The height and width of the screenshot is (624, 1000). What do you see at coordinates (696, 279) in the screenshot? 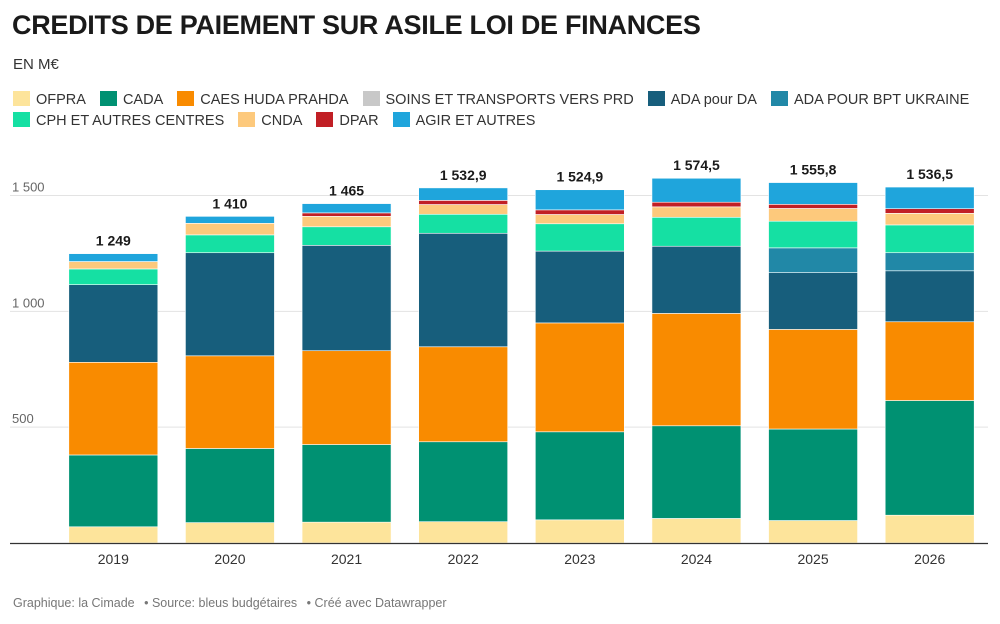
I see `bar-segment-ada-pour-da-2024` at bounding box center [696, 279].